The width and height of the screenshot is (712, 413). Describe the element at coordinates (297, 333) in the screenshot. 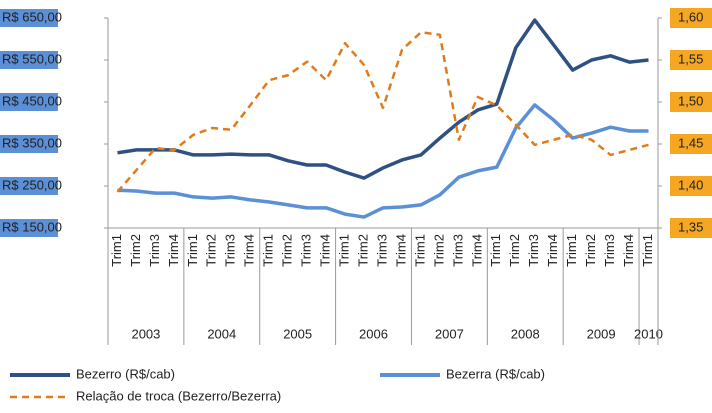

I see `x-group-label: 2005` at that location.